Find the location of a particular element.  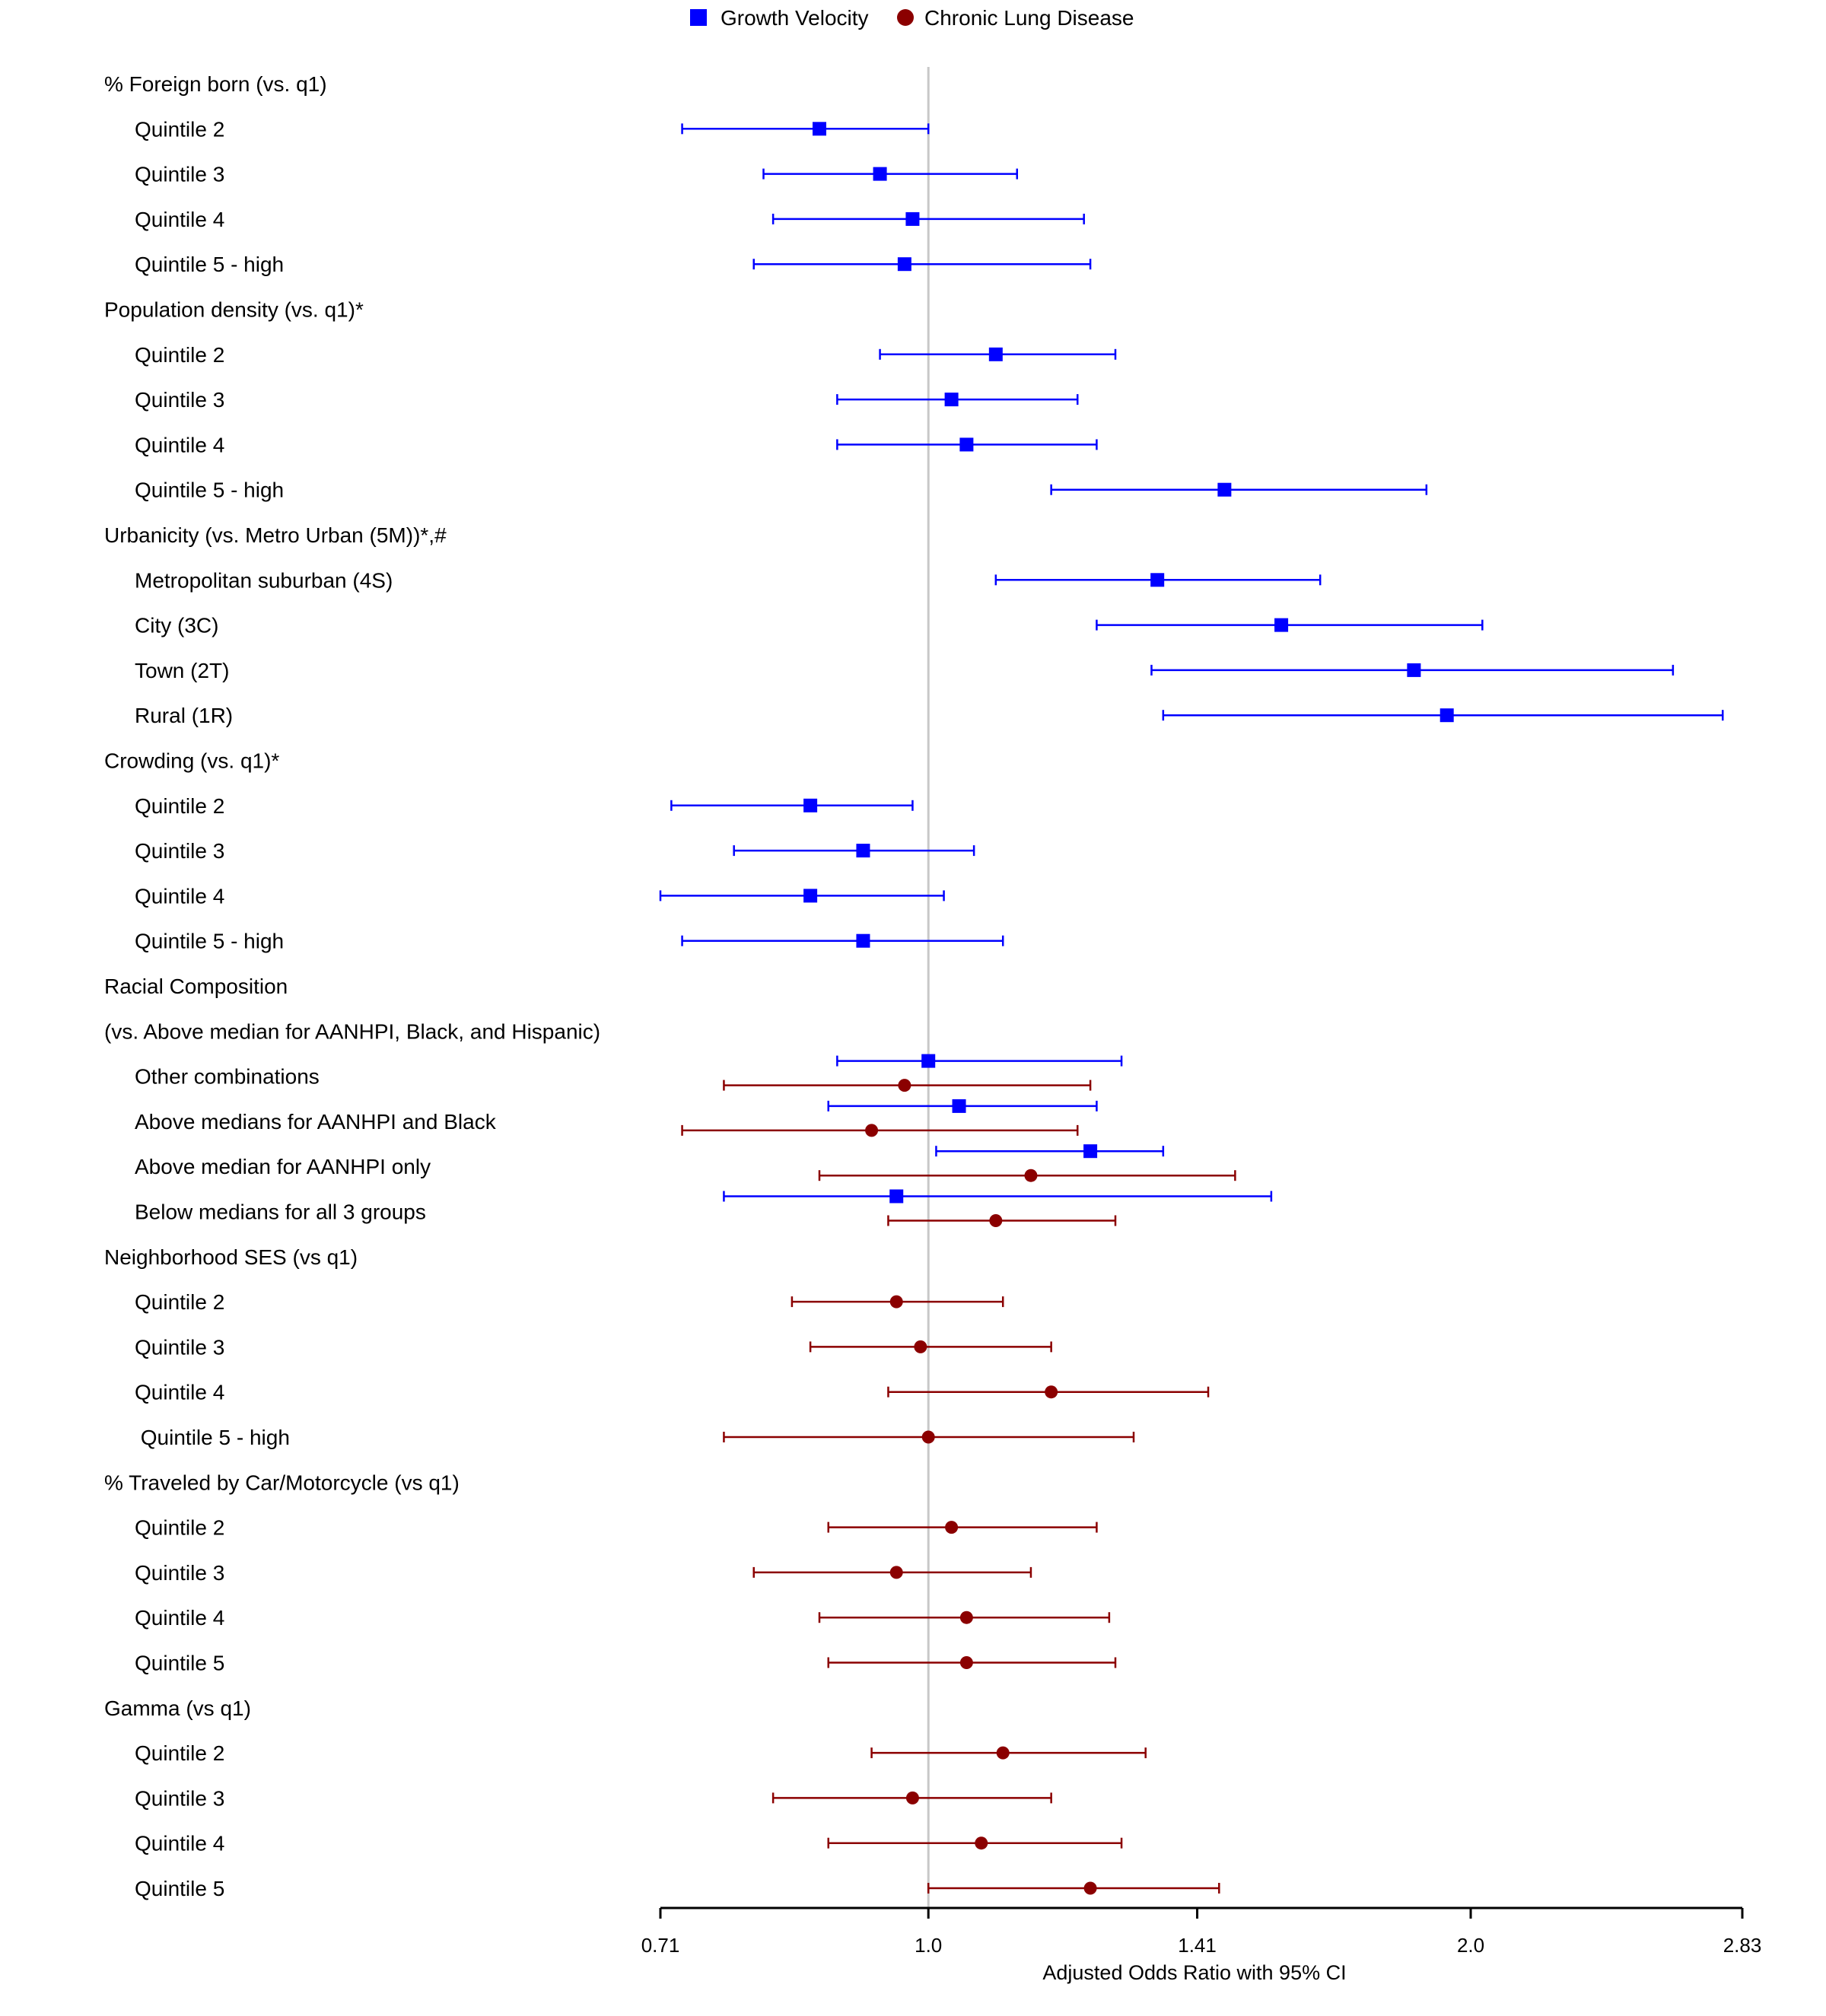

legend-marker-growth-velocity is located at coordinates (698, 17).